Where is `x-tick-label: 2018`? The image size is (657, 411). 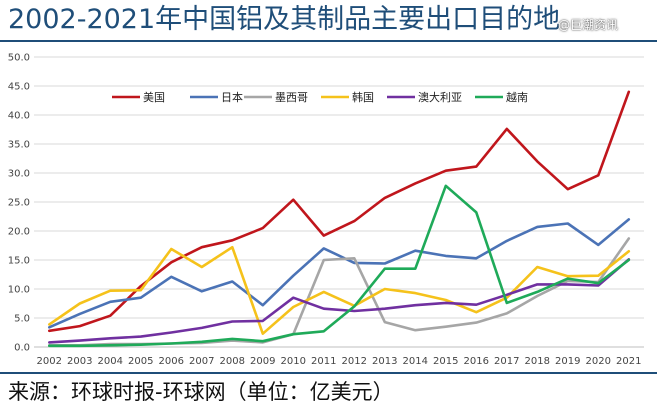
x-tick-label: 2018 is located at coordinates (537, 361).